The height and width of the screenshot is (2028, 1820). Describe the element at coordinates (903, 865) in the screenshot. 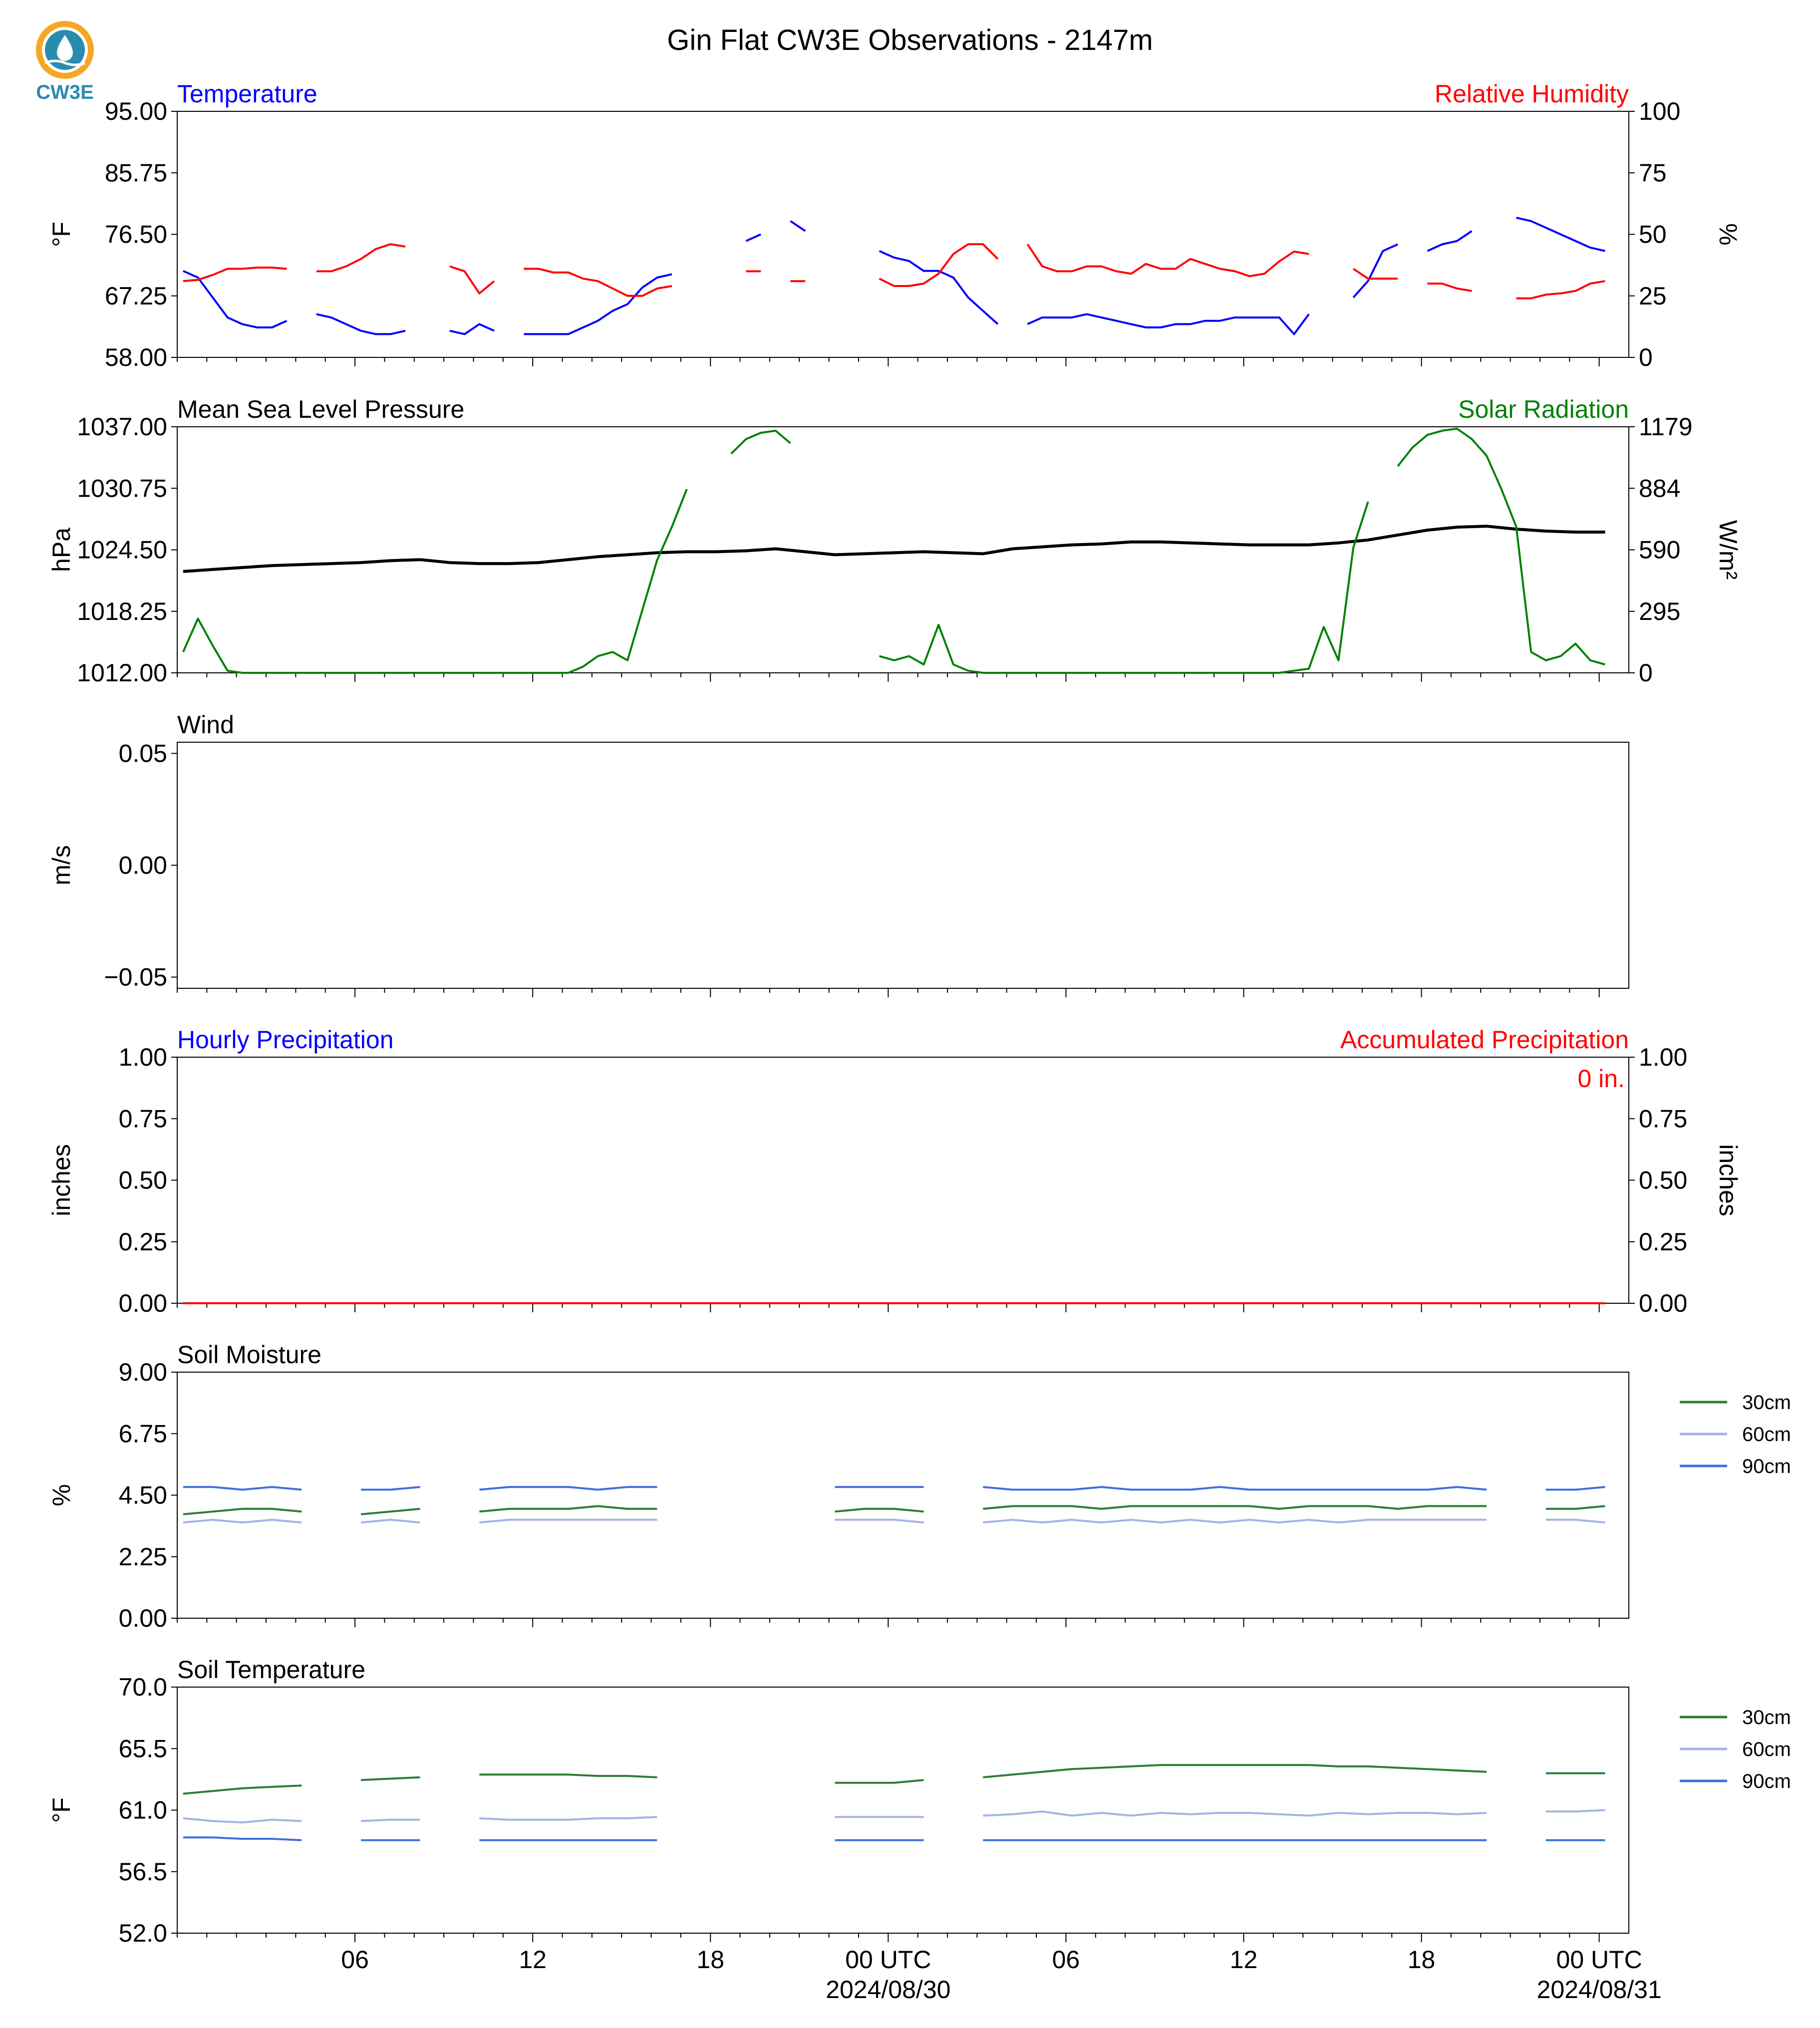

I see `wind-frame` at that location.